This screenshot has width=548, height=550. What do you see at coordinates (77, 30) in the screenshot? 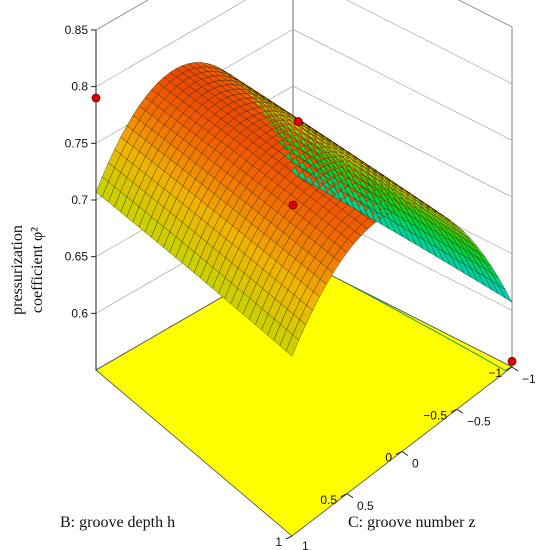
I see `z-tick-label: 0.85` at bounding box center [77, 30].